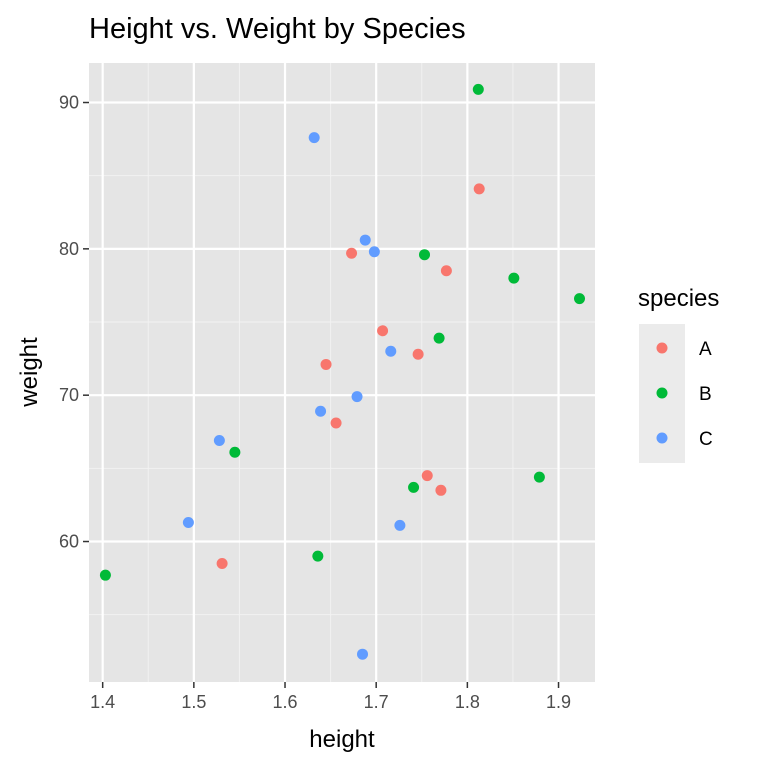 This screenshot has height=768, width=768. Describe the element at coordinates (69, 249) in the screenshot. I see `y-tick-label: 80` at that location.